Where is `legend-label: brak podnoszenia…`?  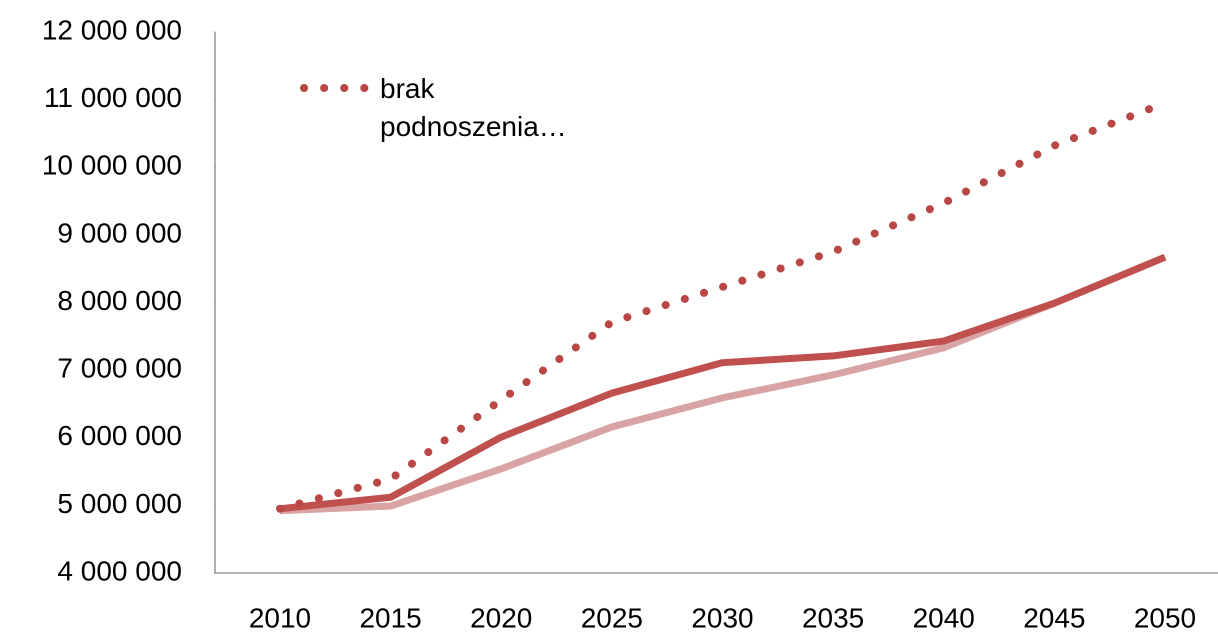 legend-label: brak podnoszenia… is located at coordinates (473, 107).